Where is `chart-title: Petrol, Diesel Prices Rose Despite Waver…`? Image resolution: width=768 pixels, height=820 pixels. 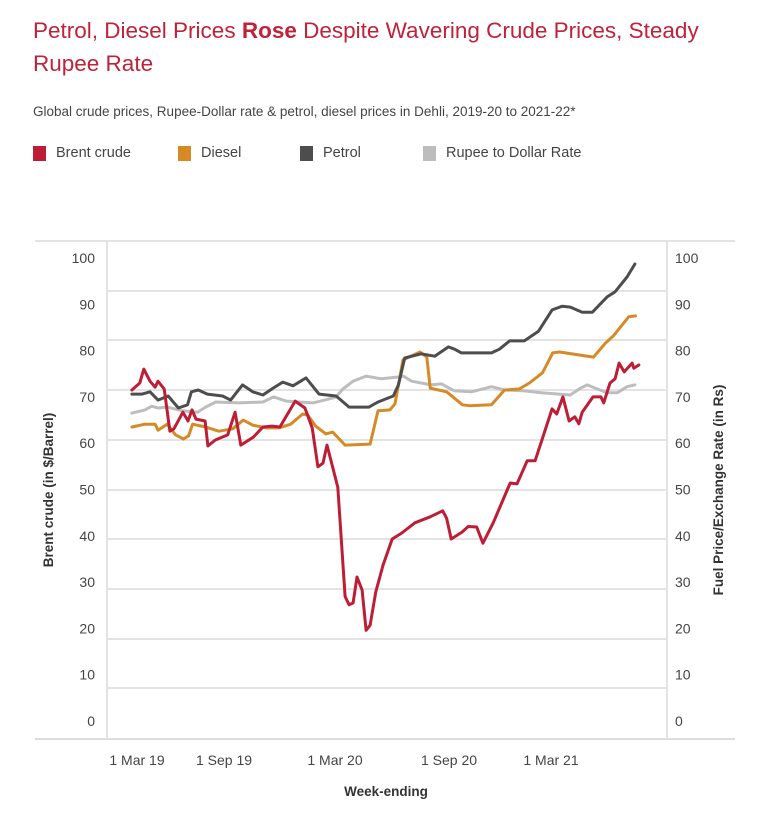
chart-title: Petrol, Diesel Prices Rose Despite Waver… is located at coordinates (393, 47).